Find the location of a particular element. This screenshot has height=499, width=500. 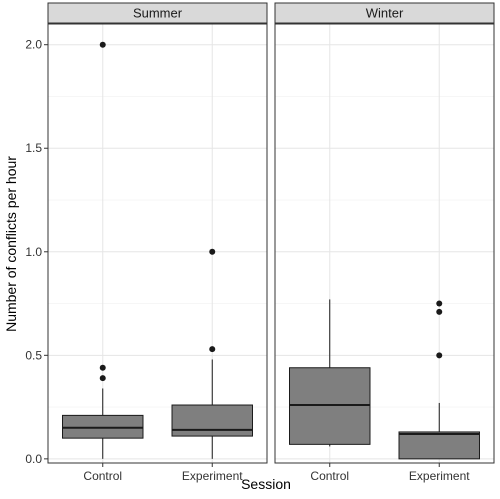

strip-label: Winter is located at coordinates (385, 13).